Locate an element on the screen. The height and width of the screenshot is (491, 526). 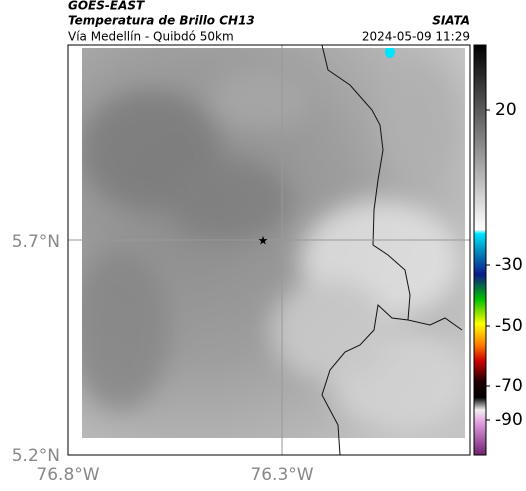
lat-tick-label: 5.7°N is located at coordinates (36, 242).